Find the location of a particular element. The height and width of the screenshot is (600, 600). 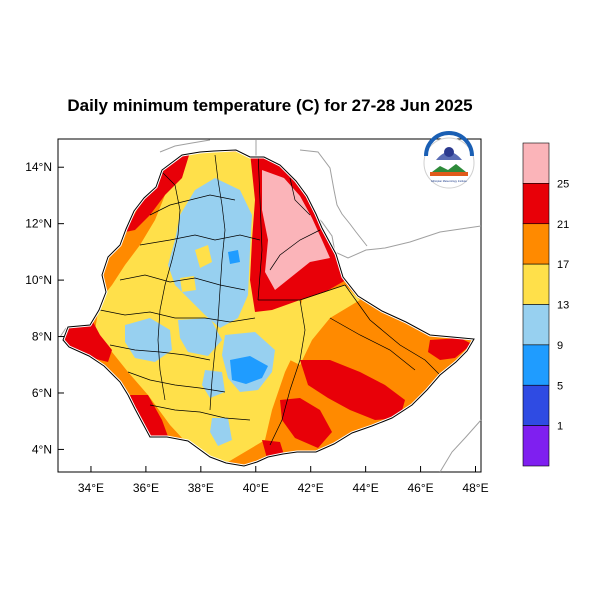

legend-label: 5 is located at coordinates (560, 386).